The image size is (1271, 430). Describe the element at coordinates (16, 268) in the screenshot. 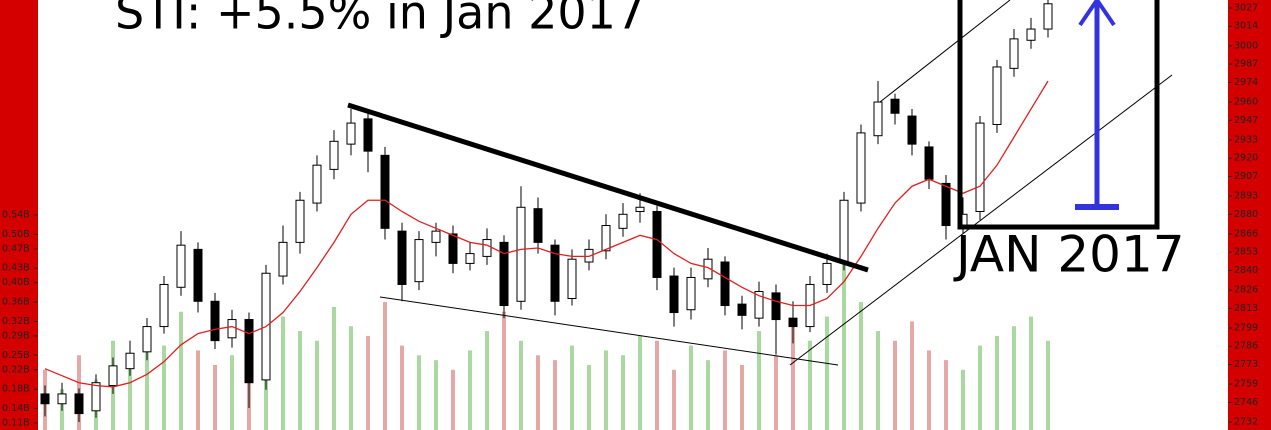

I see `y2-tick-label: 0.43B` at that location.